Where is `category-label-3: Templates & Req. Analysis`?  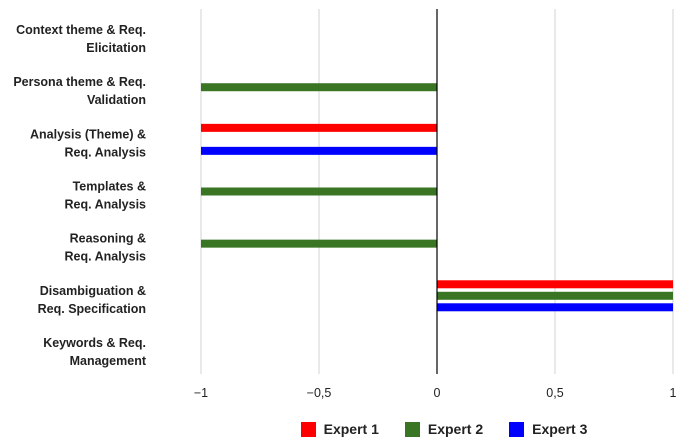 category-label-3: Templates & Req. Analysis is located at coordinates (105, 196).